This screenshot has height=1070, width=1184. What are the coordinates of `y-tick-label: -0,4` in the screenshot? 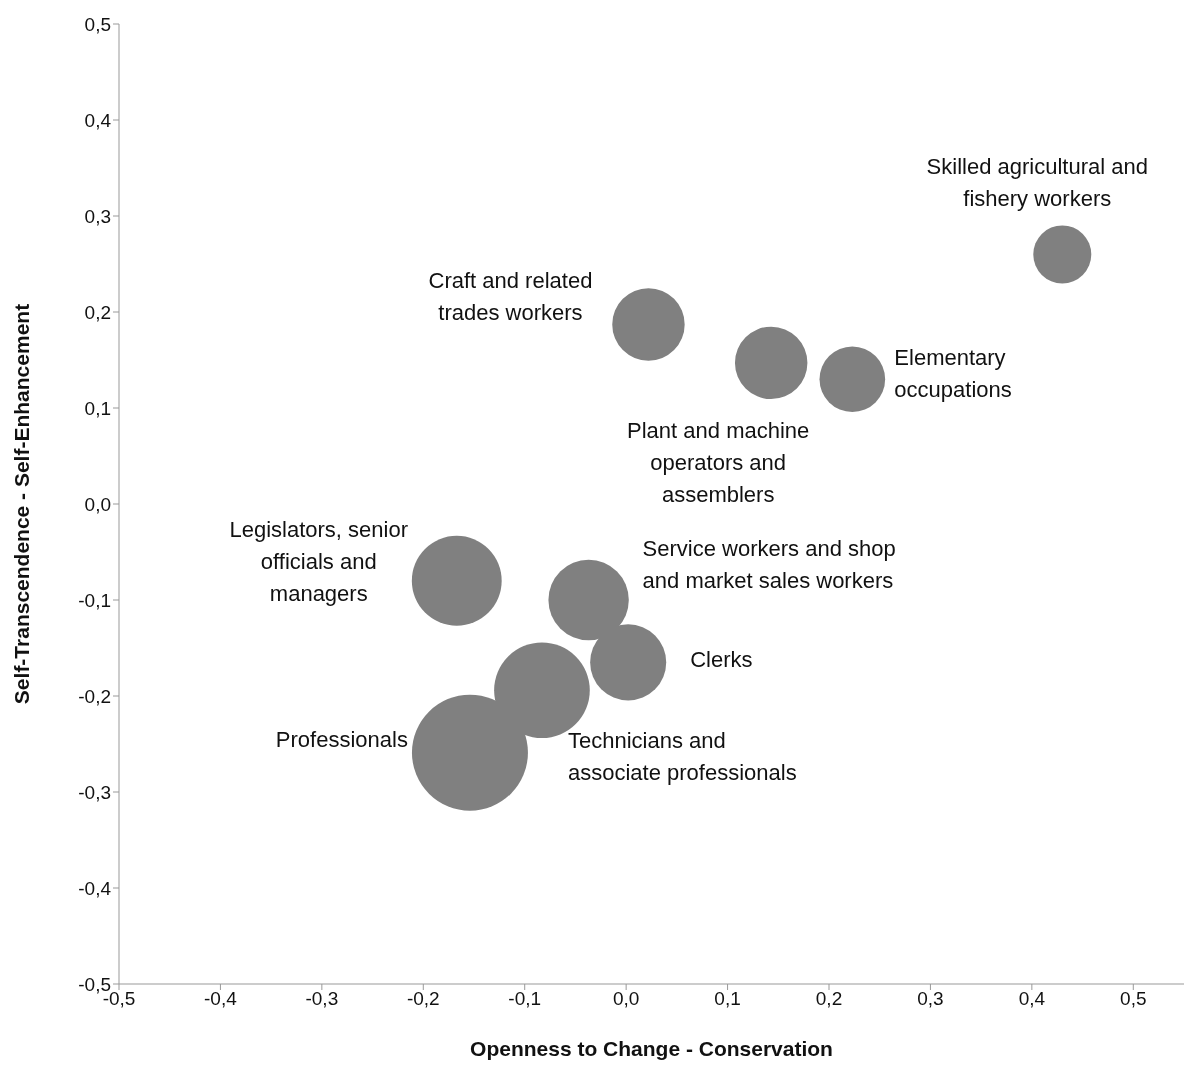 It's located at (95, 888).